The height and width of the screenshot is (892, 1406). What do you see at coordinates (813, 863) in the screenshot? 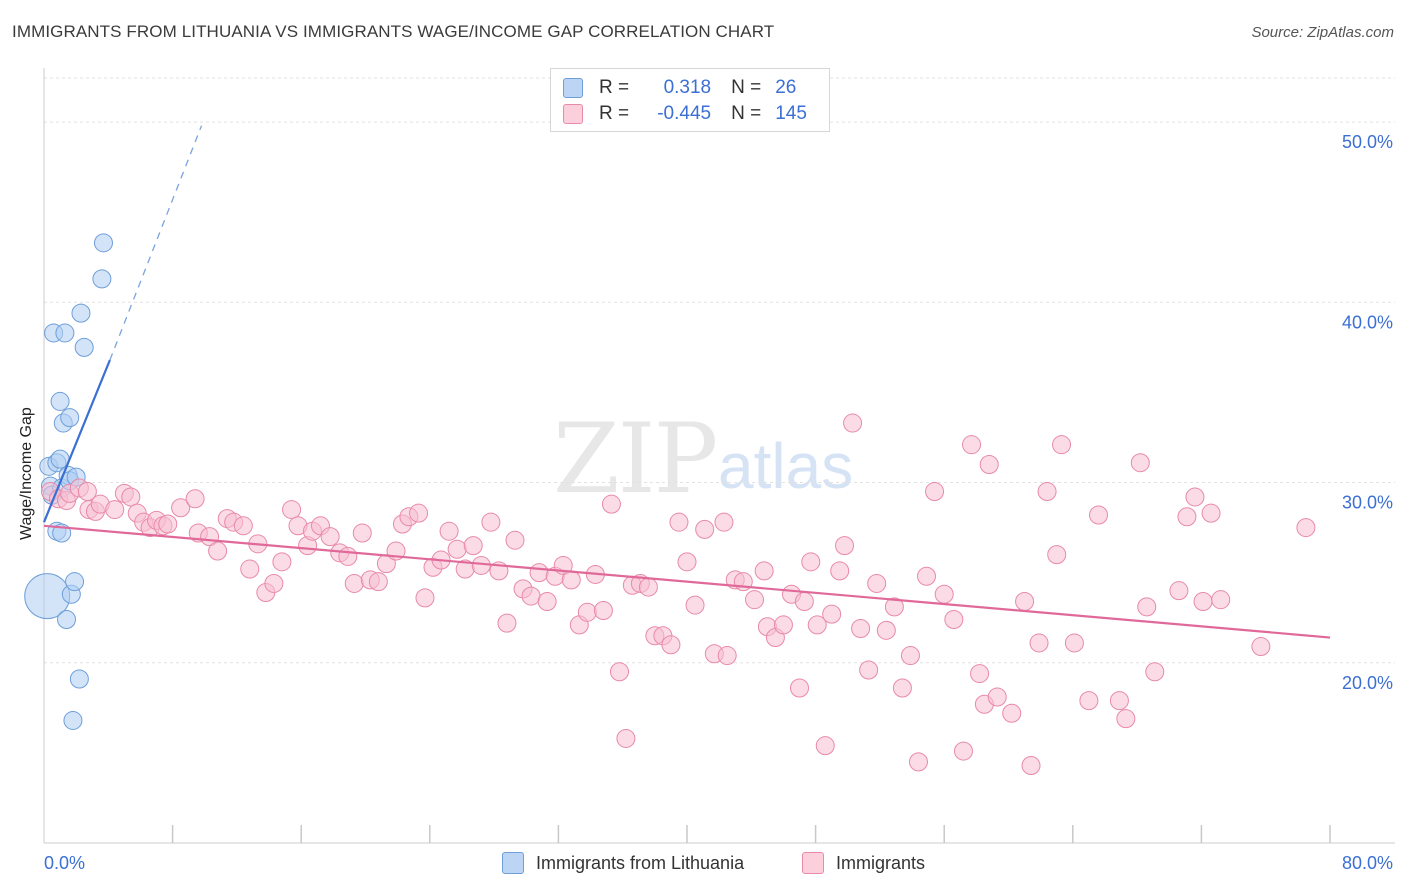
I see `bottom-legend-swatch-immigrants` at bounding box center [813, 863].